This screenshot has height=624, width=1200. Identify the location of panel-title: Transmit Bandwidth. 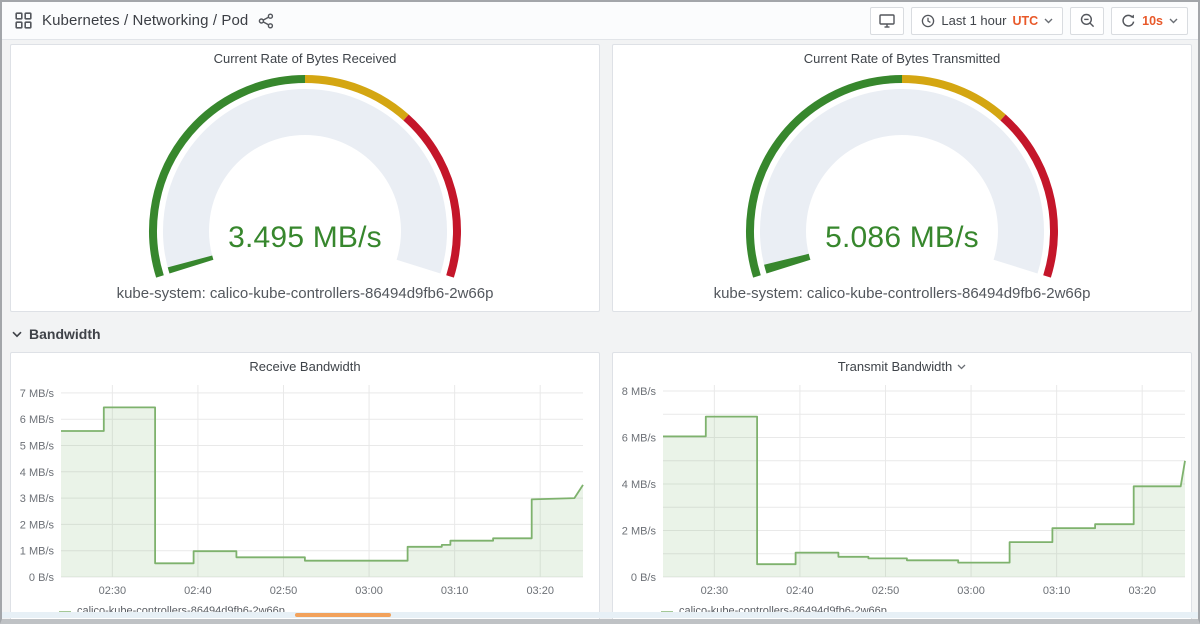
(902, 366).